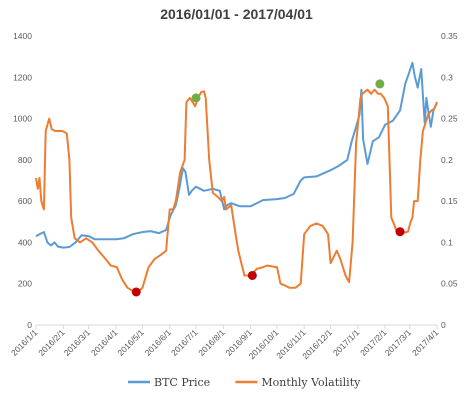  I want to click on y-right-tick-label: 0.05, so click(449, 284).